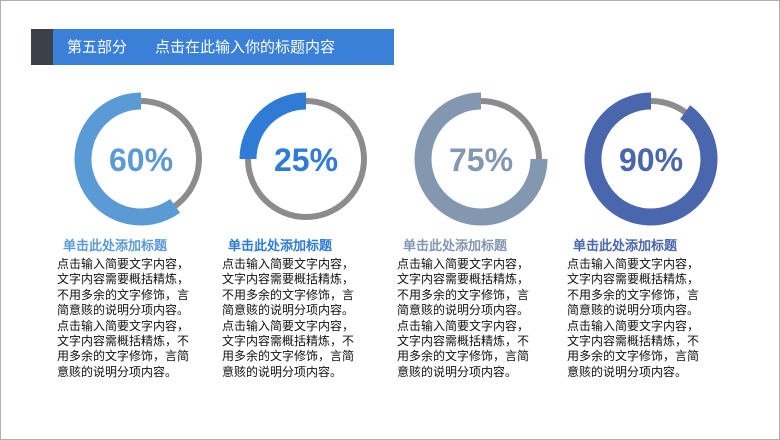 The image size is (780, 440). I want to click on header-accent, so click(42, 47).